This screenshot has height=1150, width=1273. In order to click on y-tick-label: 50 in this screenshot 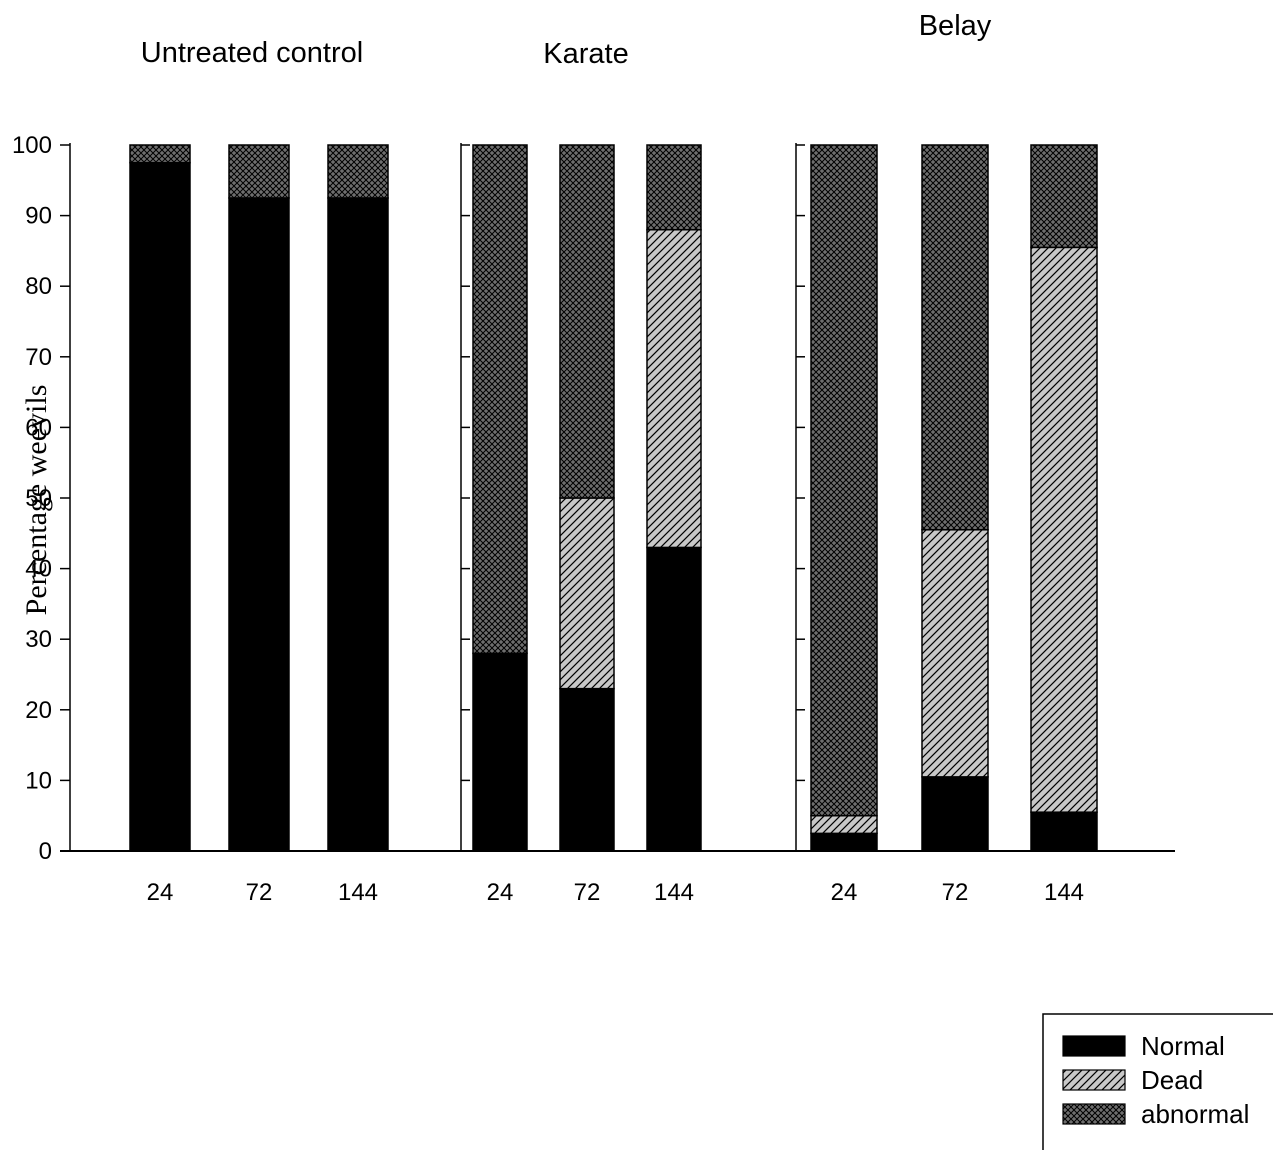, I will do `click(38, 498)`.